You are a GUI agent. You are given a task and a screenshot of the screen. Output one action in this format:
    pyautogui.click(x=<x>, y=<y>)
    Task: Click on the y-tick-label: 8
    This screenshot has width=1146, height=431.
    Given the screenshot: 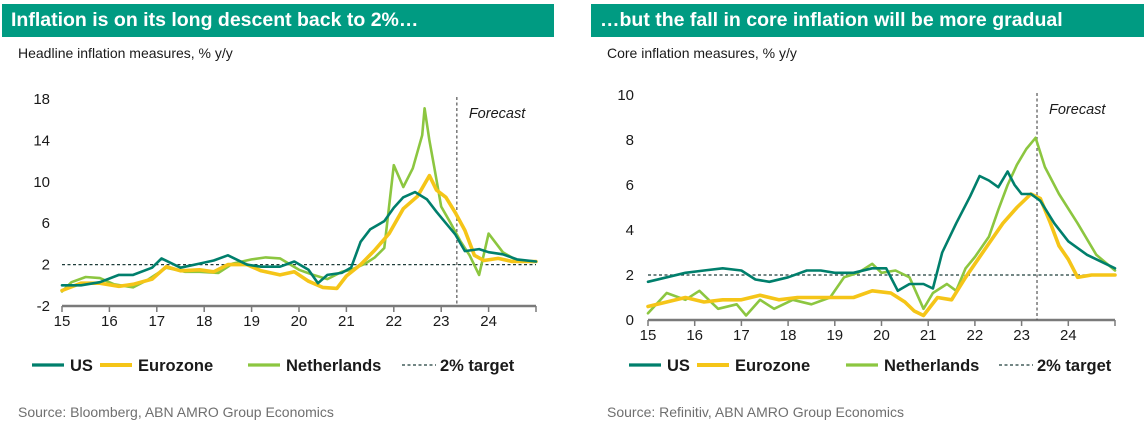 What is the action you would take?
    pyautogui.click(x=630, y=140)
    